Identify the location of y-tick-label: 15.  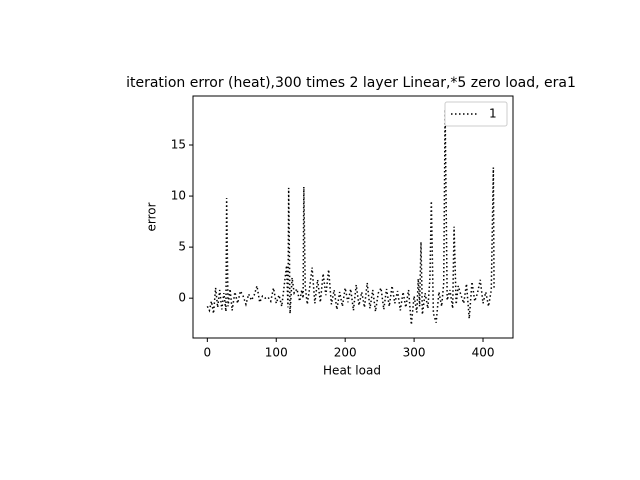
(178, 145).